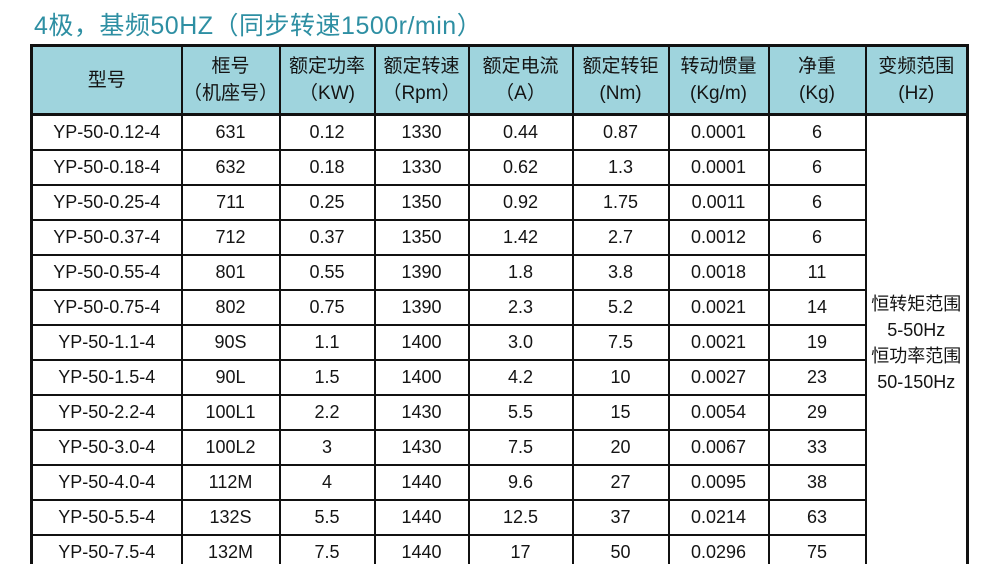  What do you see at coordinates (230, 517) in the screenshot?
I see `cell-frame-number: 132S` at bounding box center [230, 517].